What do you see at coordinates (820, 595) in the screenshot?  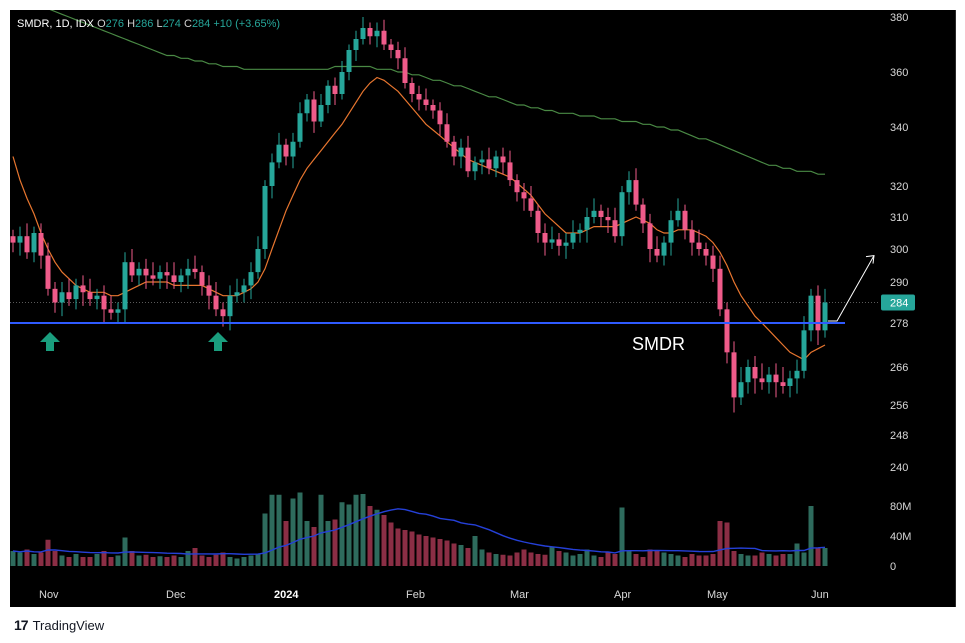 I see `date-label: Jun` at bounding box center [820, 595].